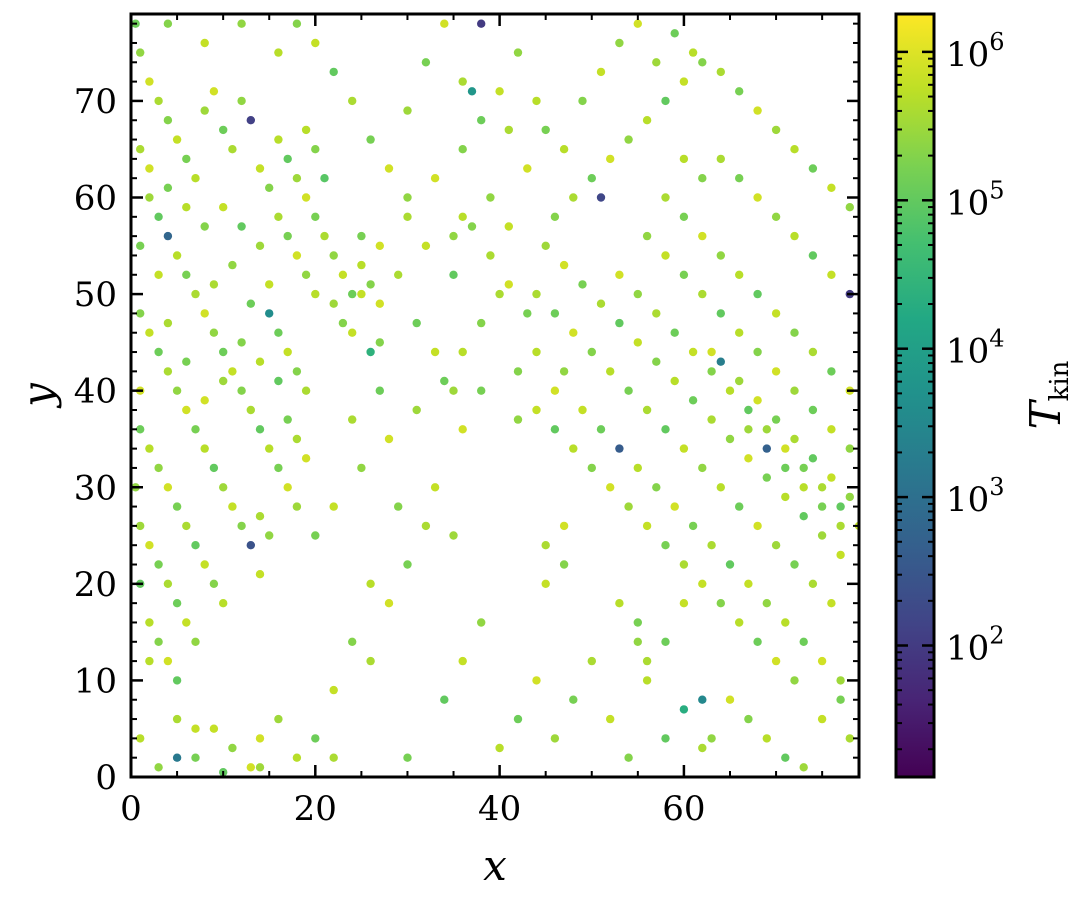 The width and height of the screenshot is (1082, 904). I want to click on colorbar-label: Tkin, so click(1048, 394).